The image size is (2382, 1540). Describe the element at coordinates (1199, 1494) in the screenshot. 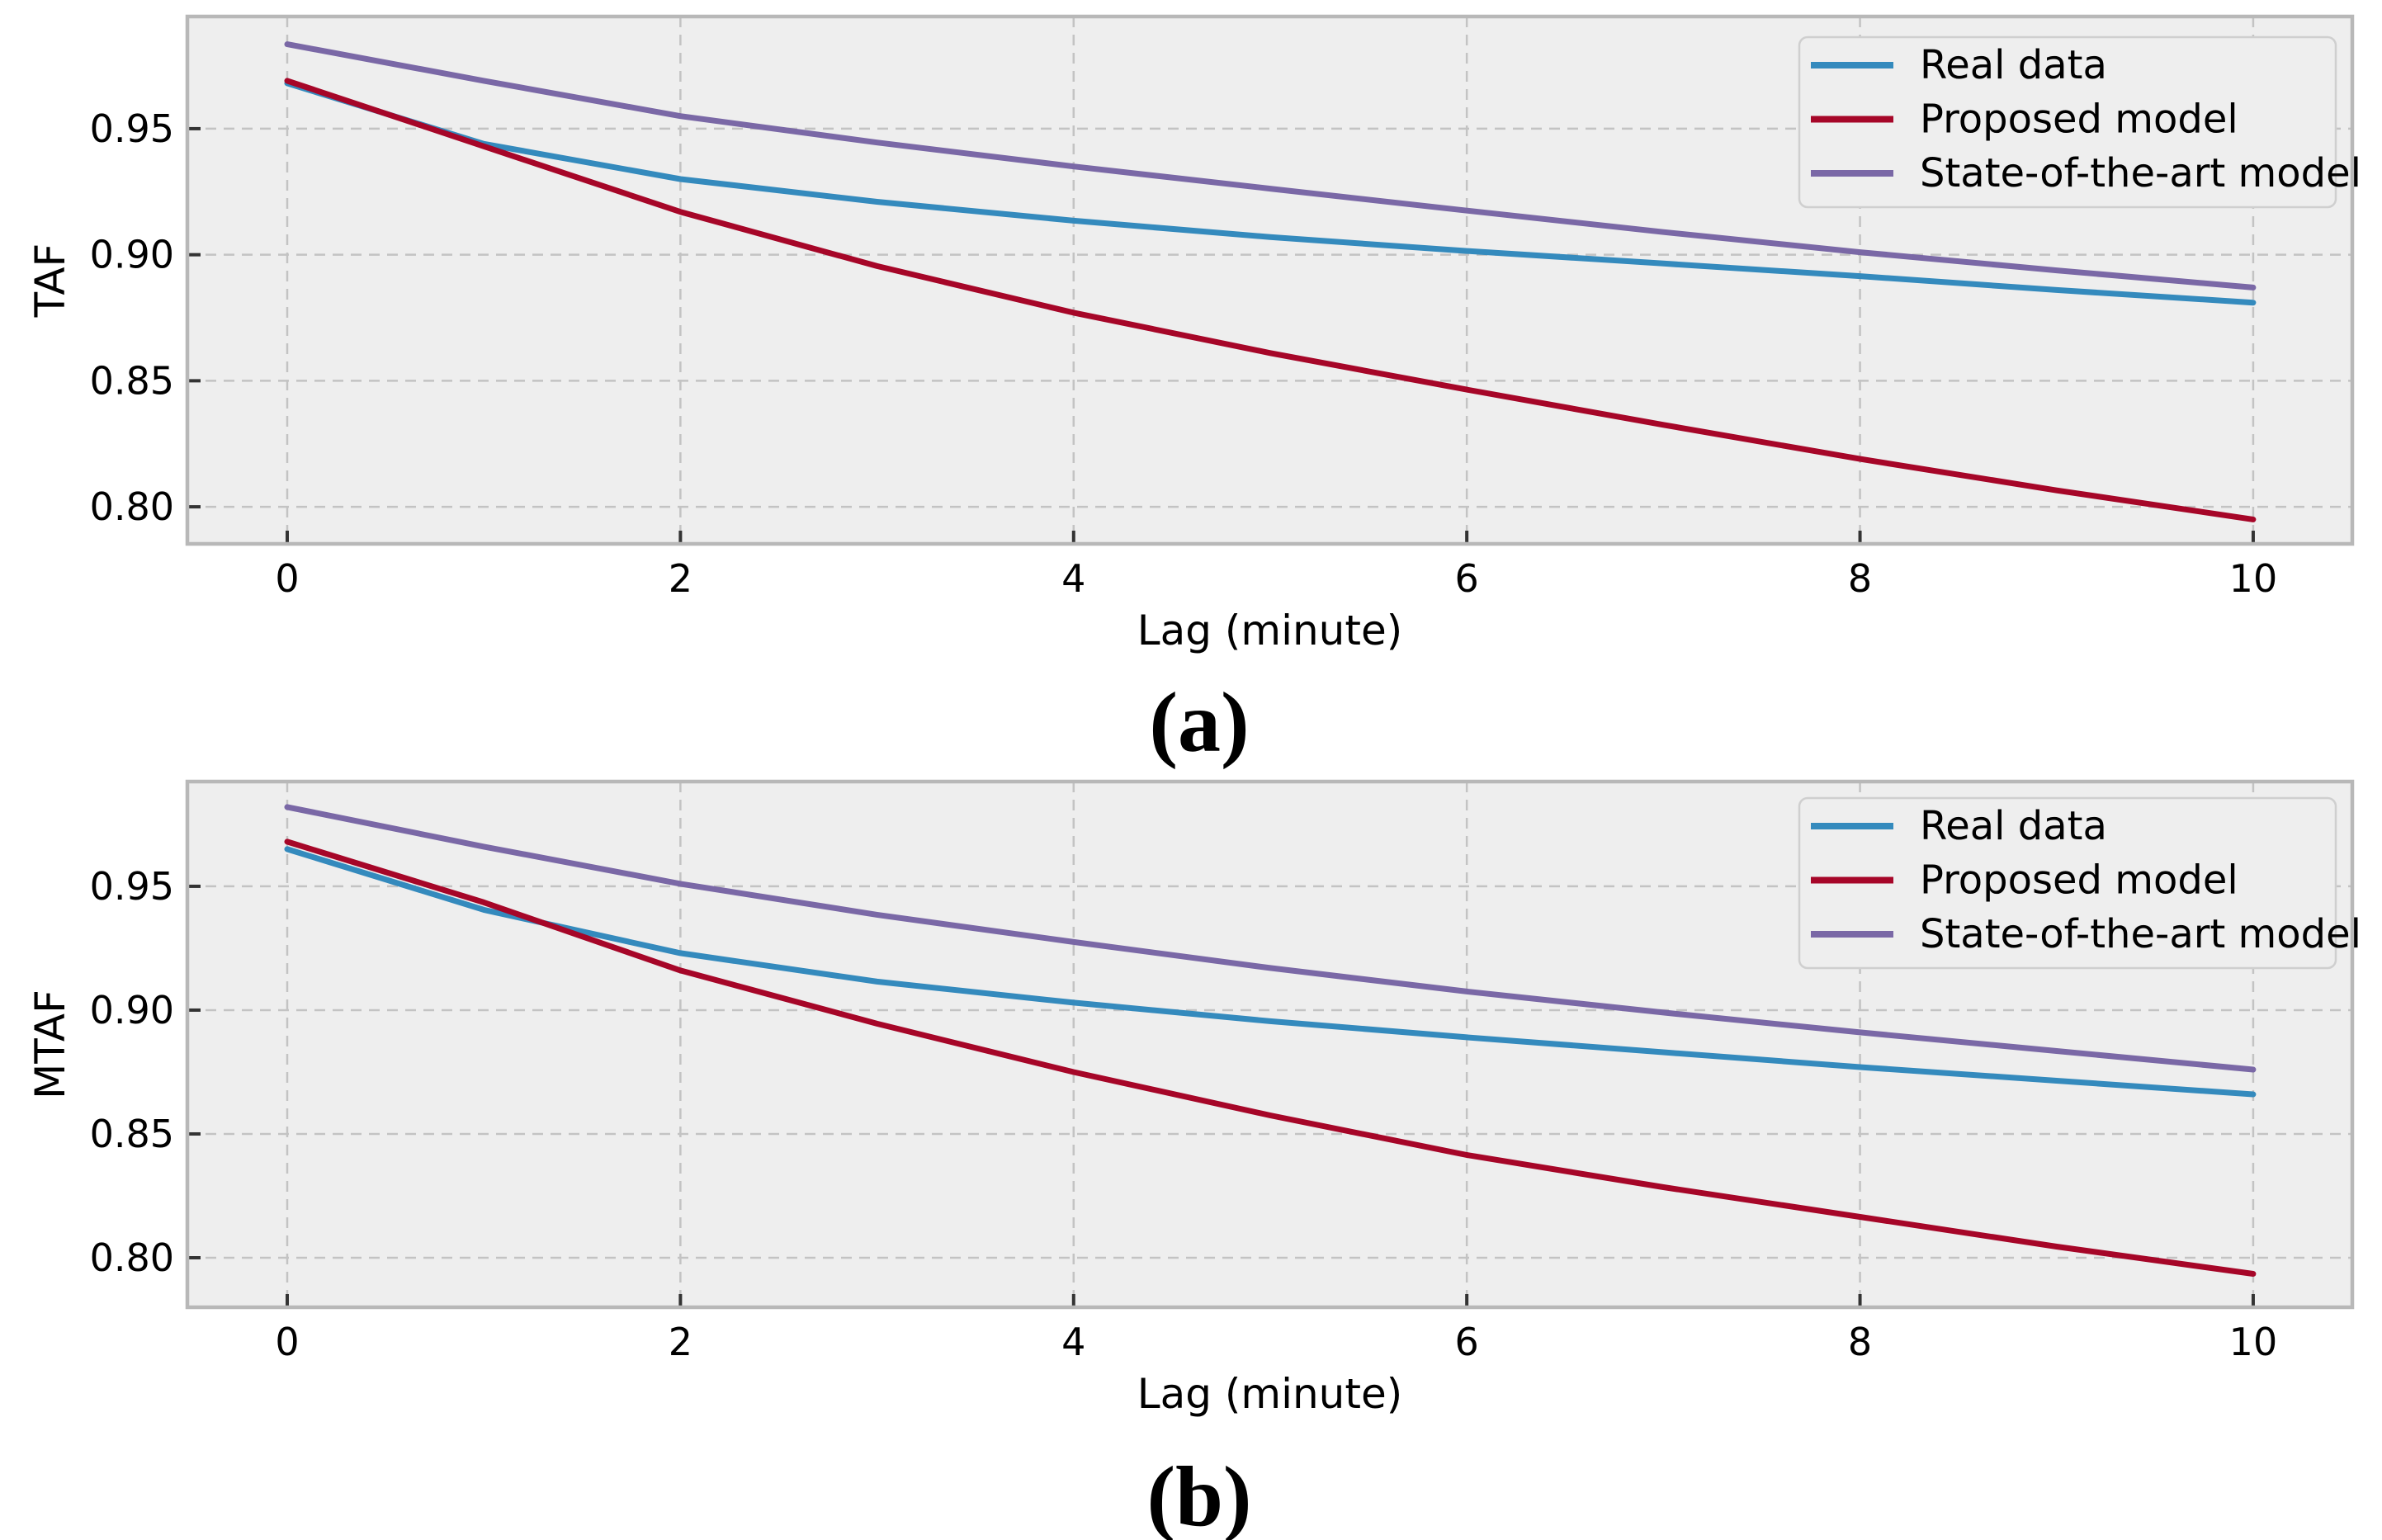

I see `subfigure-caption-b: (b)` at that location.